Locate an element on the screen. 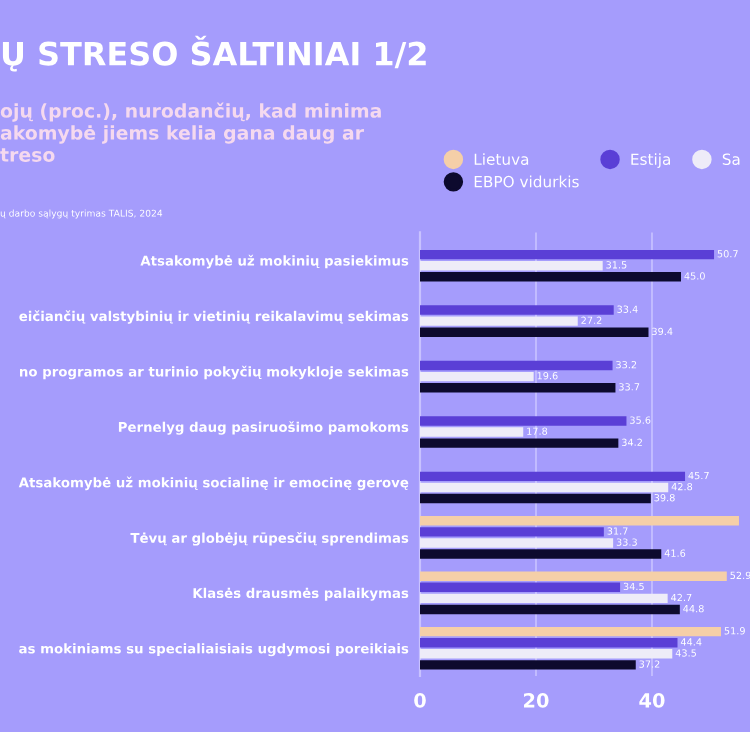 The image size is (750, 732). x-tick-label: 40 is located at coordinates (652, 700).